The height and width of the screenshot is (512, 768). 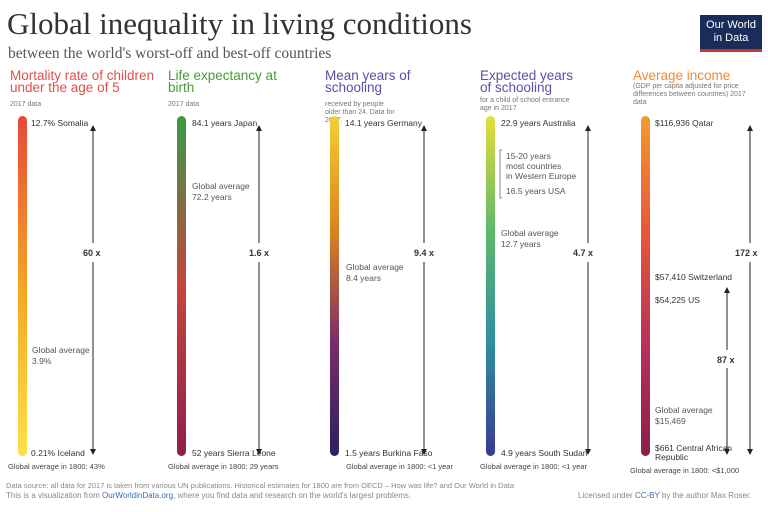 I want to click on panel-heading: Average income, so click(x=682, y=75).